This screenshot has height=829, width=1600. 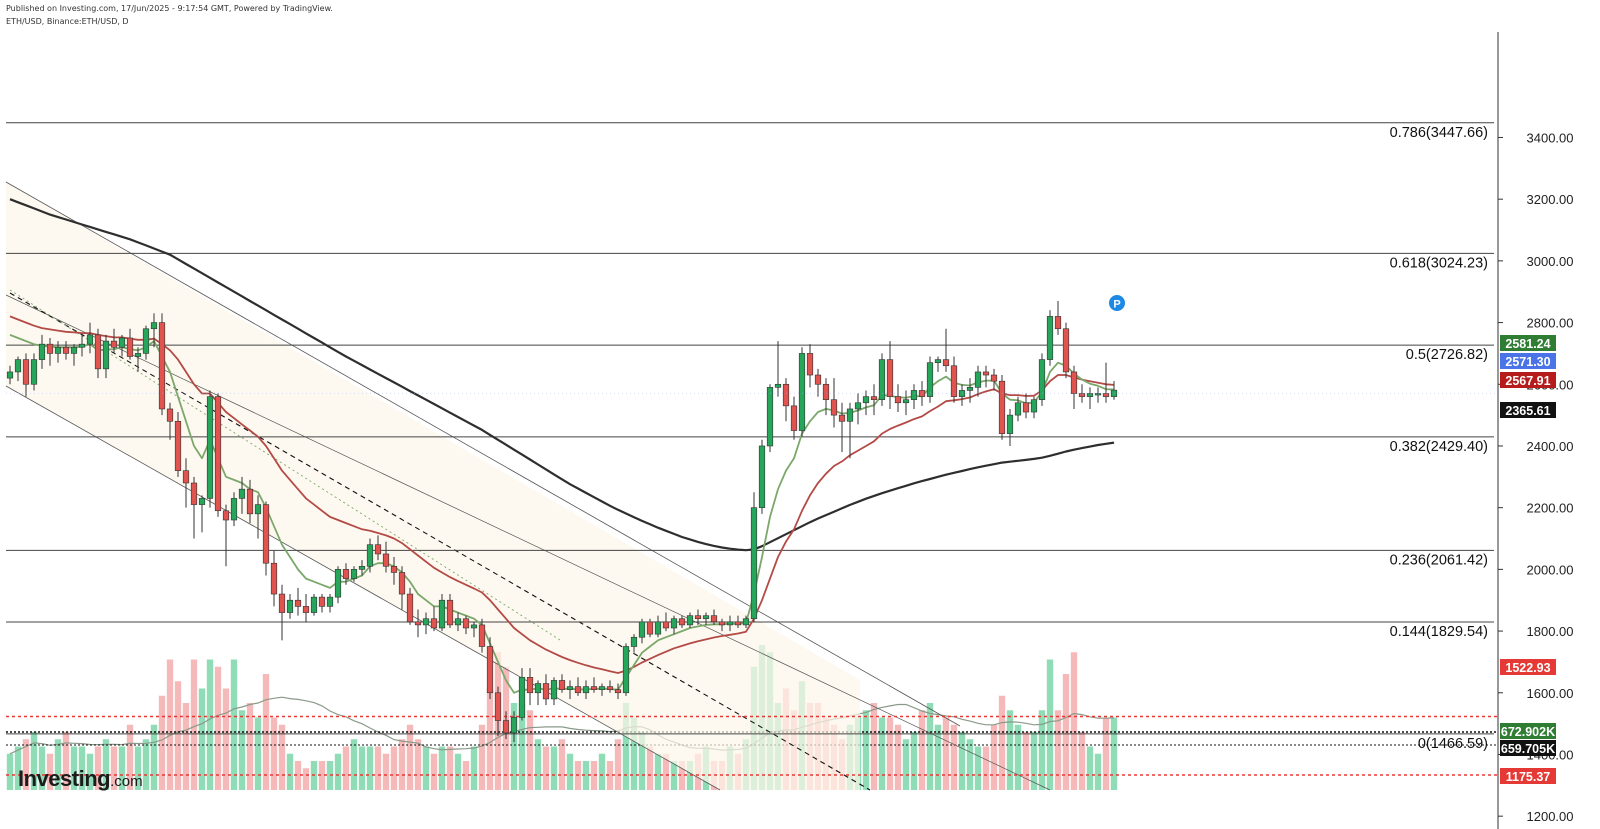 I want to click on price-tick-label: 3000.00, so click(x=1550, y=261).